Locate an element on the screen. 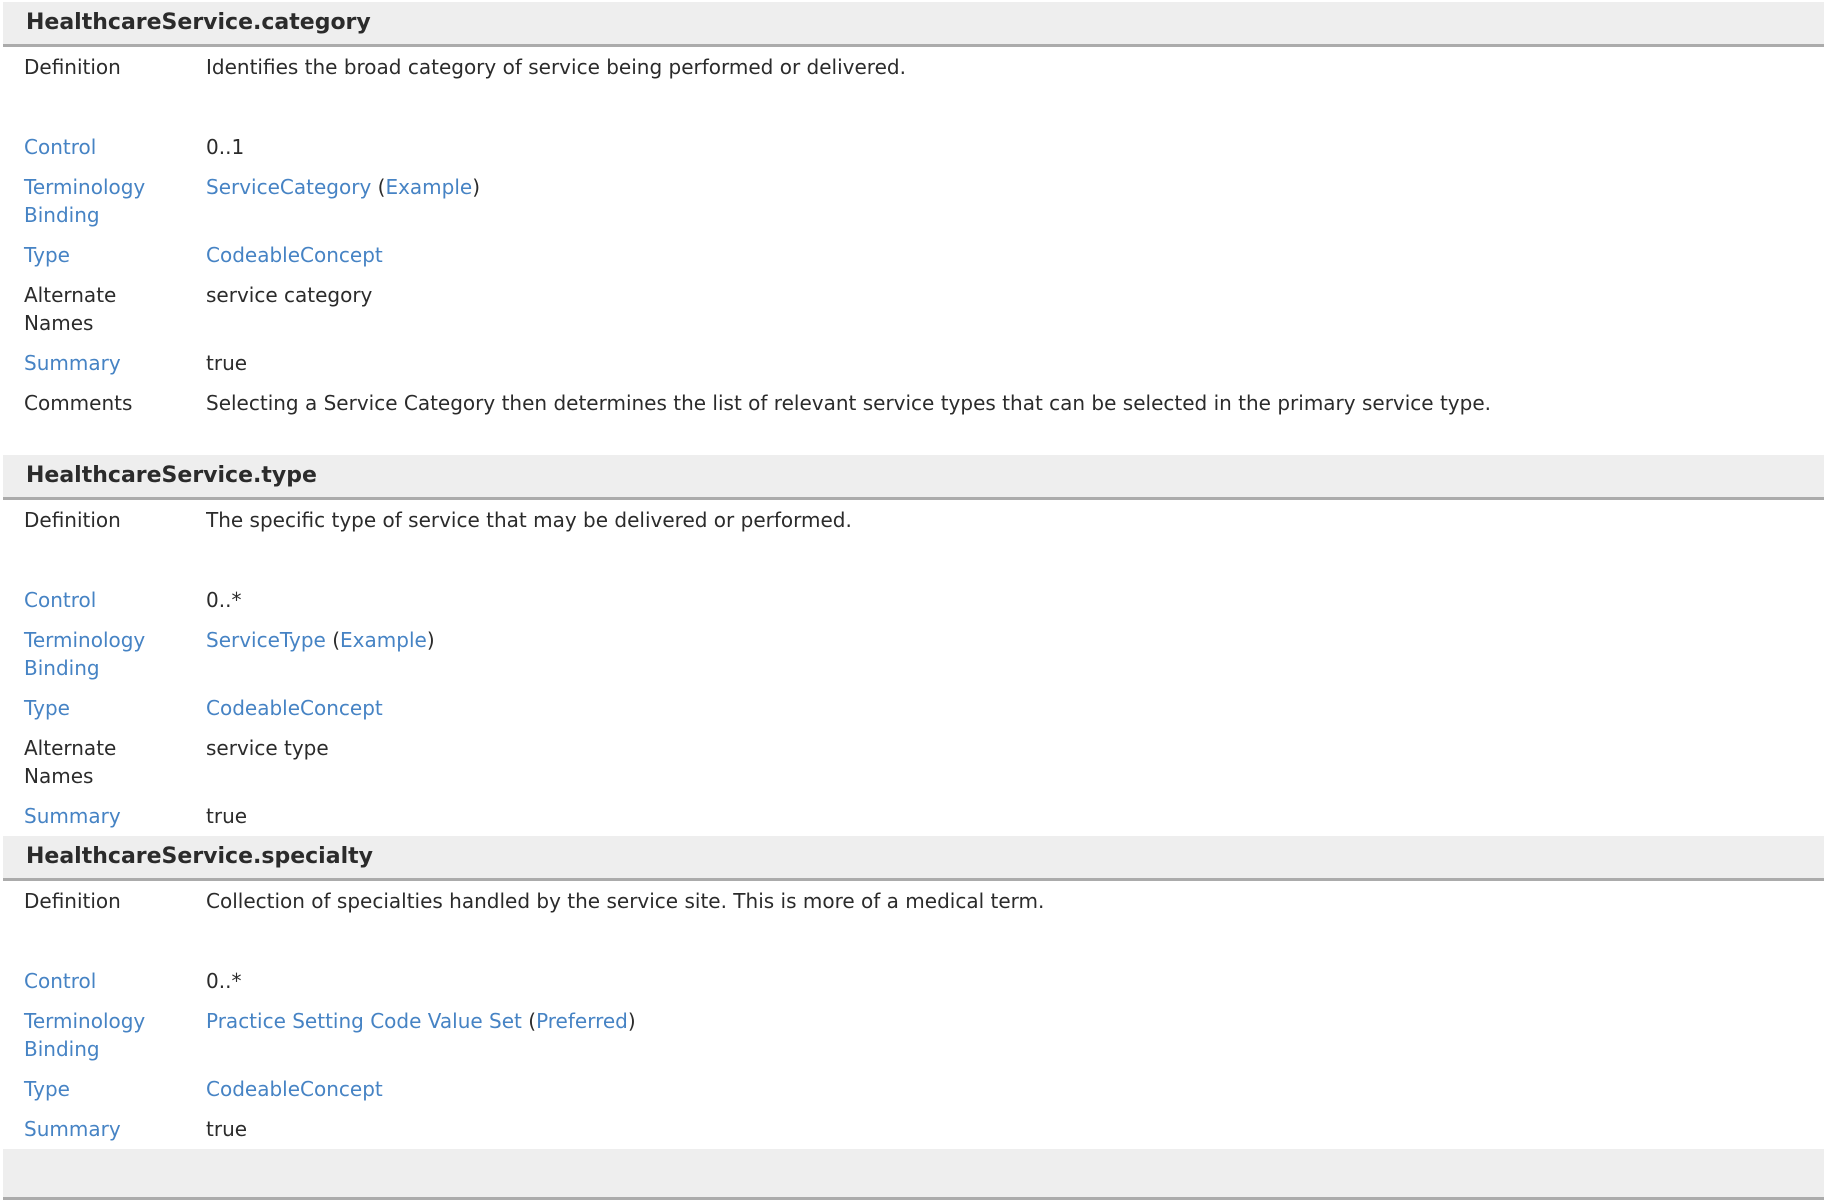  row-value: 0..1 is located at coordinates (1015, 147).